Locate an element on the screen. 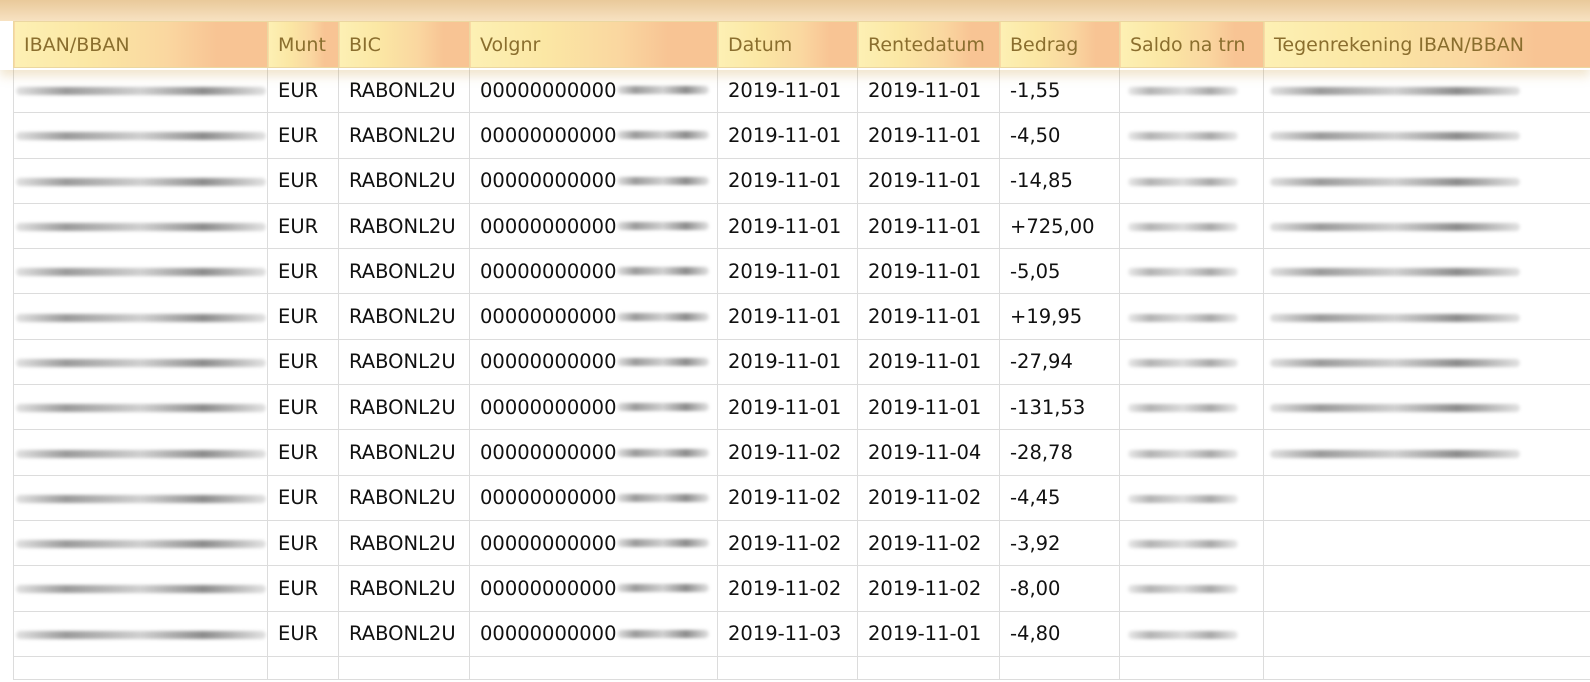 This screenshot has width=1590, height=682. column-header-volgnr: Volgnr is located at coordinates (593, 44).